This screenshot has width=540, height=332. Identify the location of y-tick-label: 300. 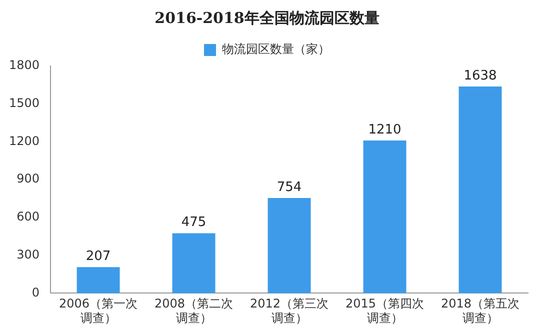
(28, 254).